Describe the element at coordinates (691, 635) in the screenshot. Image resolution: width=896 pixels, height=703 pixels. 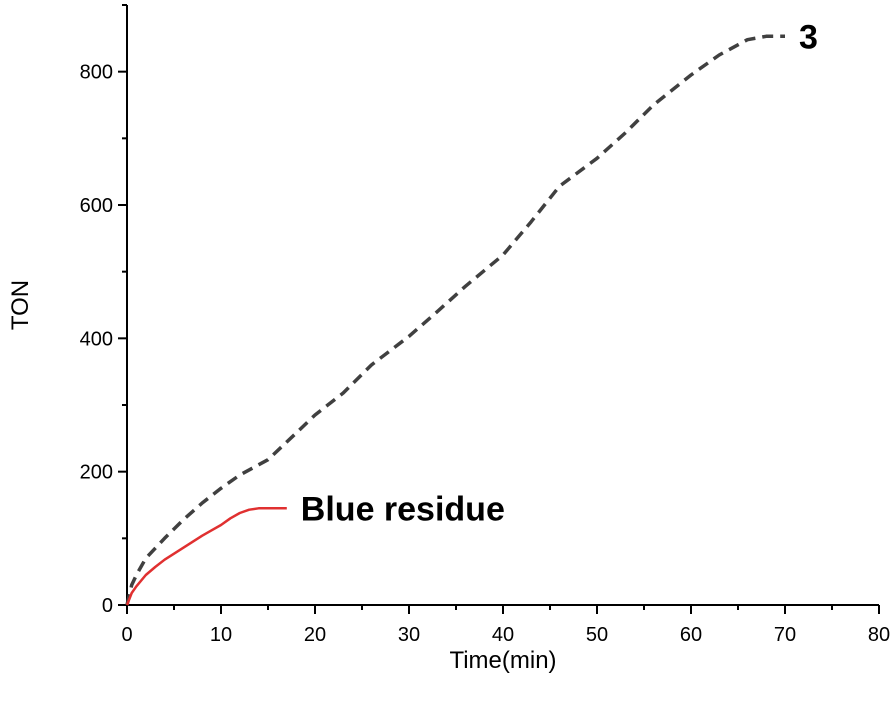
I see `x-tick-label: 60` at that location.